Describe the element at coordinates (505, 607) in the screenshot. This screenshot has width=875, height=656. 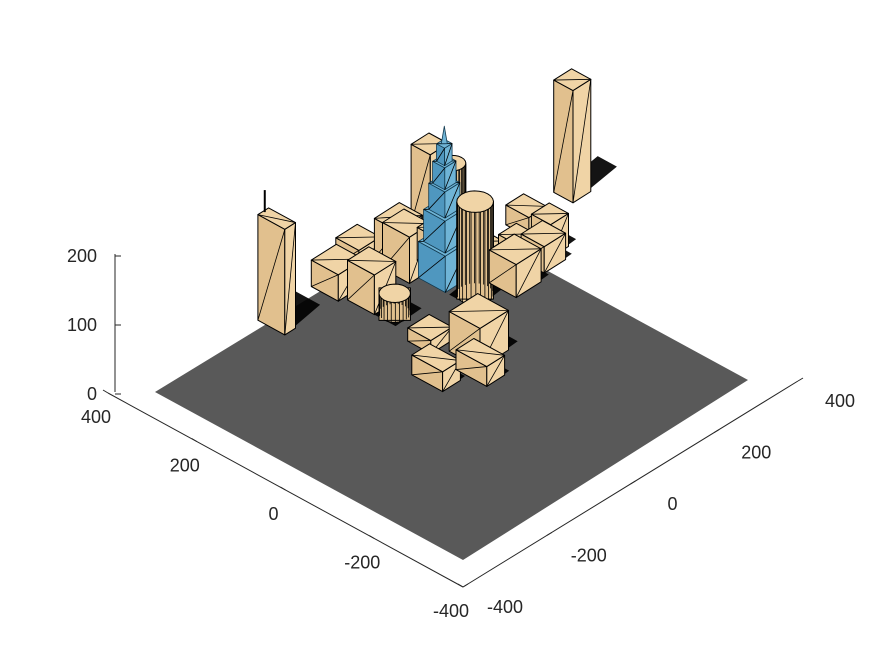
I see `y-tick-label: -400` at that location.